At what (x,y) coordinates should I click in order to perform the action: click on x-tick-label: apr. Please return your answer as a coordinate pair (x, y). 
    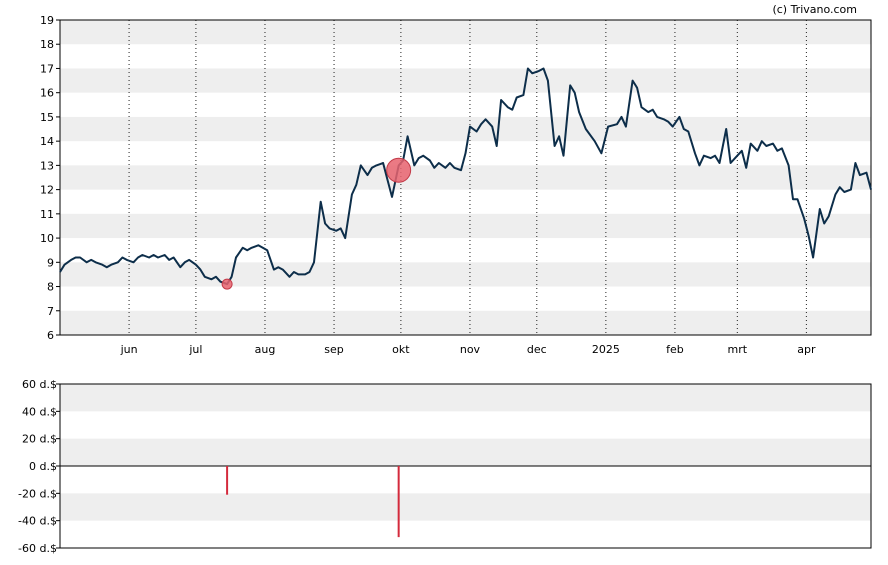
    Looking at the image, I should click on (806, 349).